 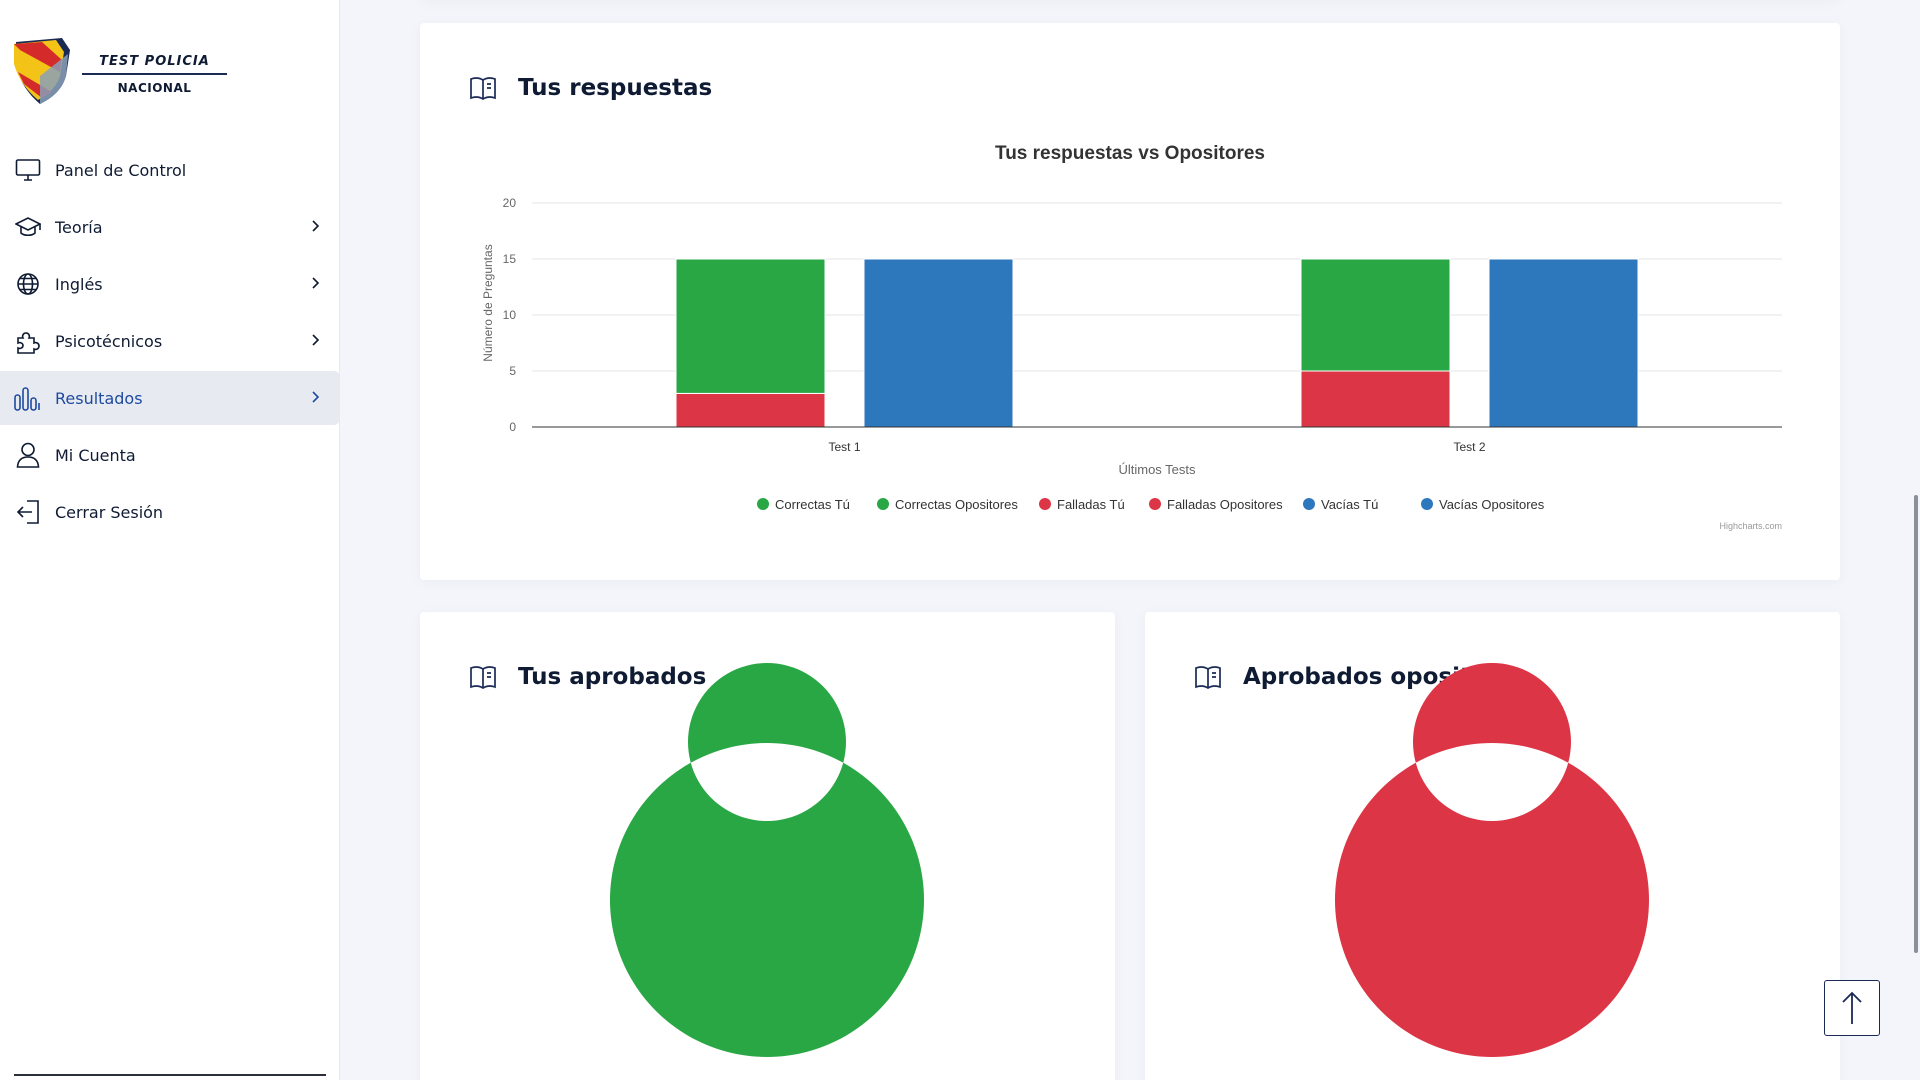 What do you see at coordinates (79, 284) in the screenshot?
I see `sidebar-item-label: Inglés` at bounding box center [79, 284].